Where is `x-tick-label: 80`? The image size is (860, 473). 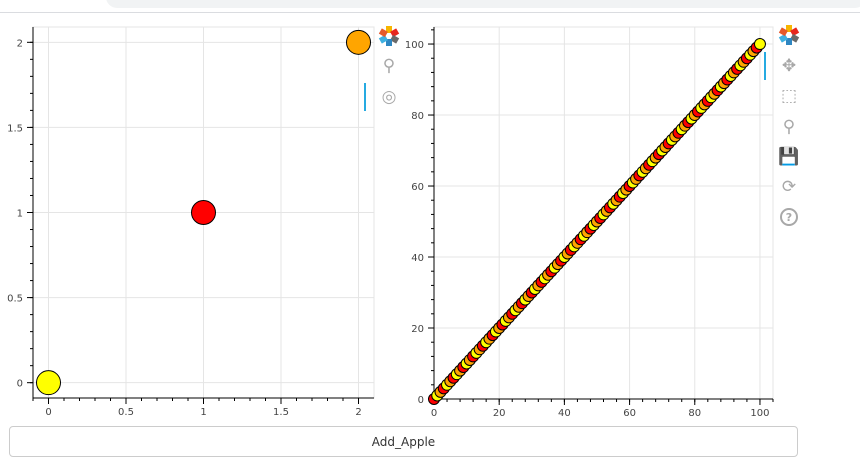
x-tick-label: 80 is located at coordinates (694, 413).